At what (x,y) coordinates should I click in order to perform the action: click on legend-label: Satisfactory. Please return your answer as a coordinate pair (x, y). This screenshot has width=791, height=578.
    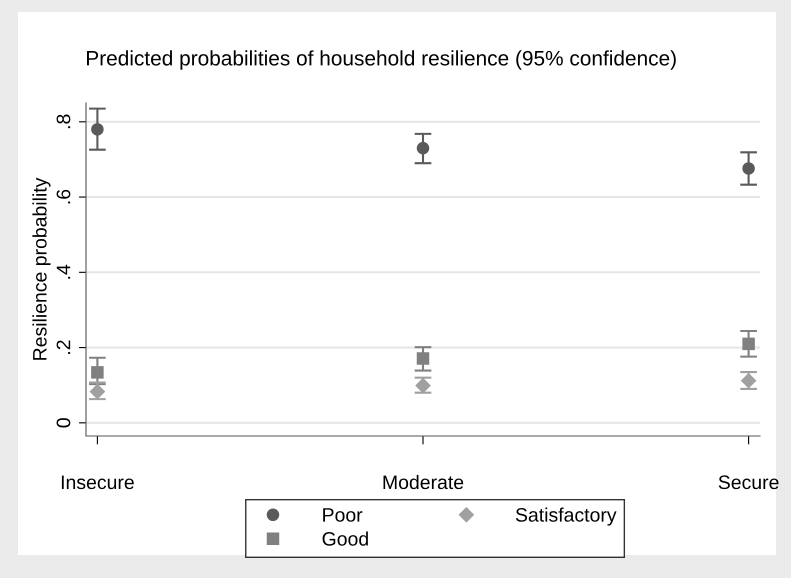
    Looking at the image, I should click on (566, 517).